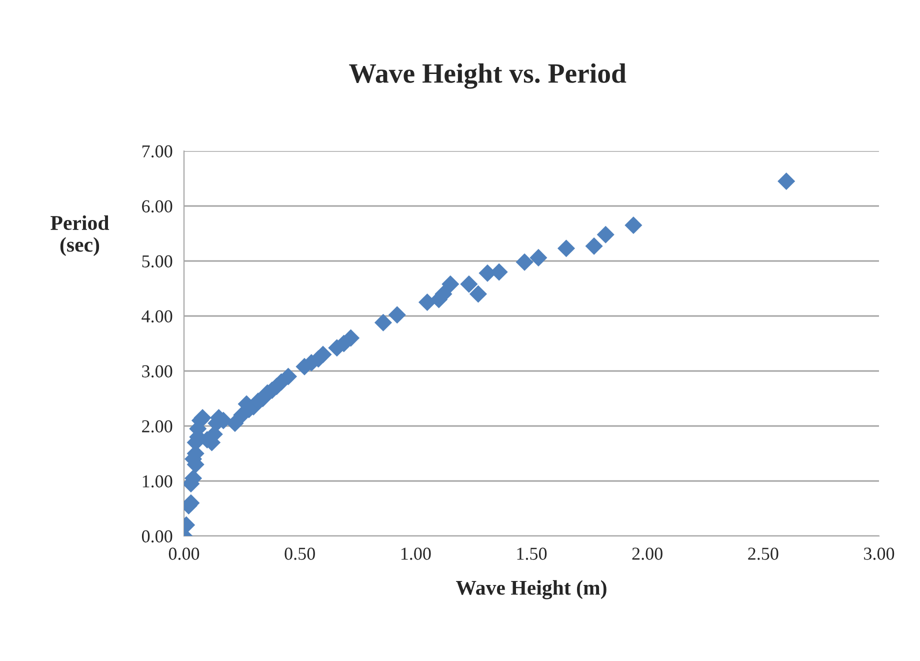  I want to click on y-tick-label: 7.00, so click(157, 151).